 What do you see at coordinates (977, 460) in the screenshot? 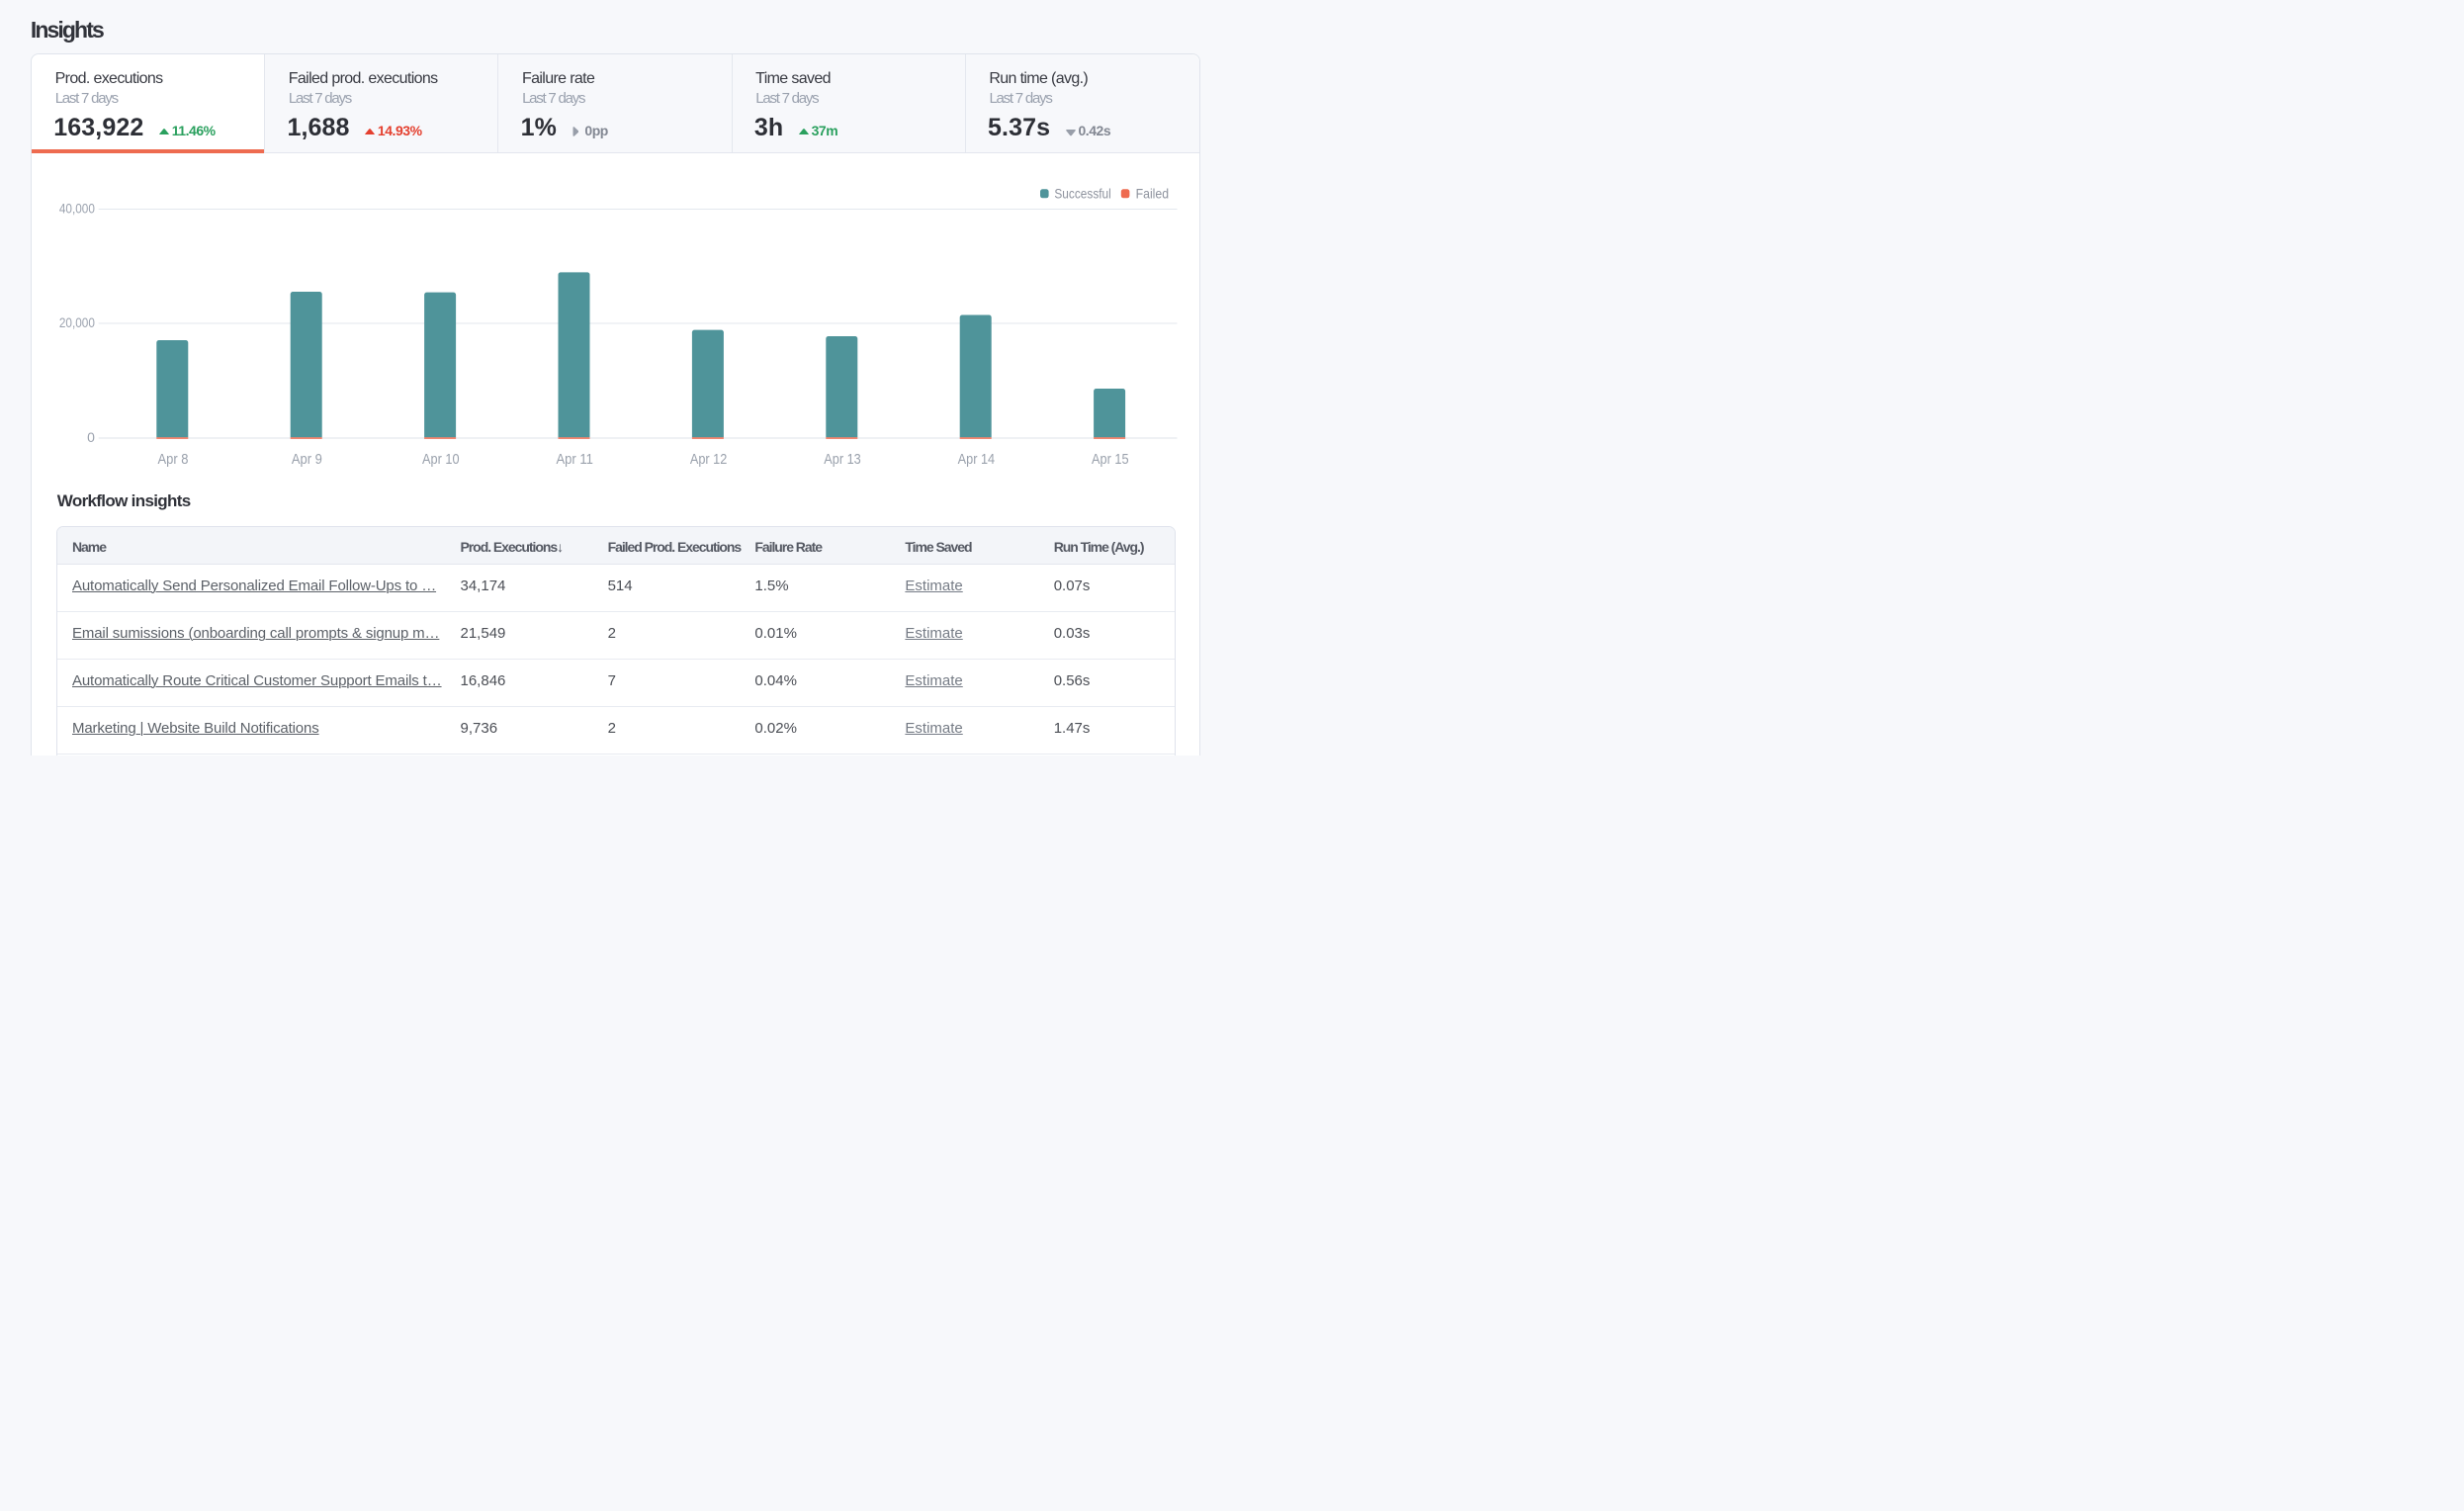
I see `svg-text: Apr 14` at bounding box center [977, 460].